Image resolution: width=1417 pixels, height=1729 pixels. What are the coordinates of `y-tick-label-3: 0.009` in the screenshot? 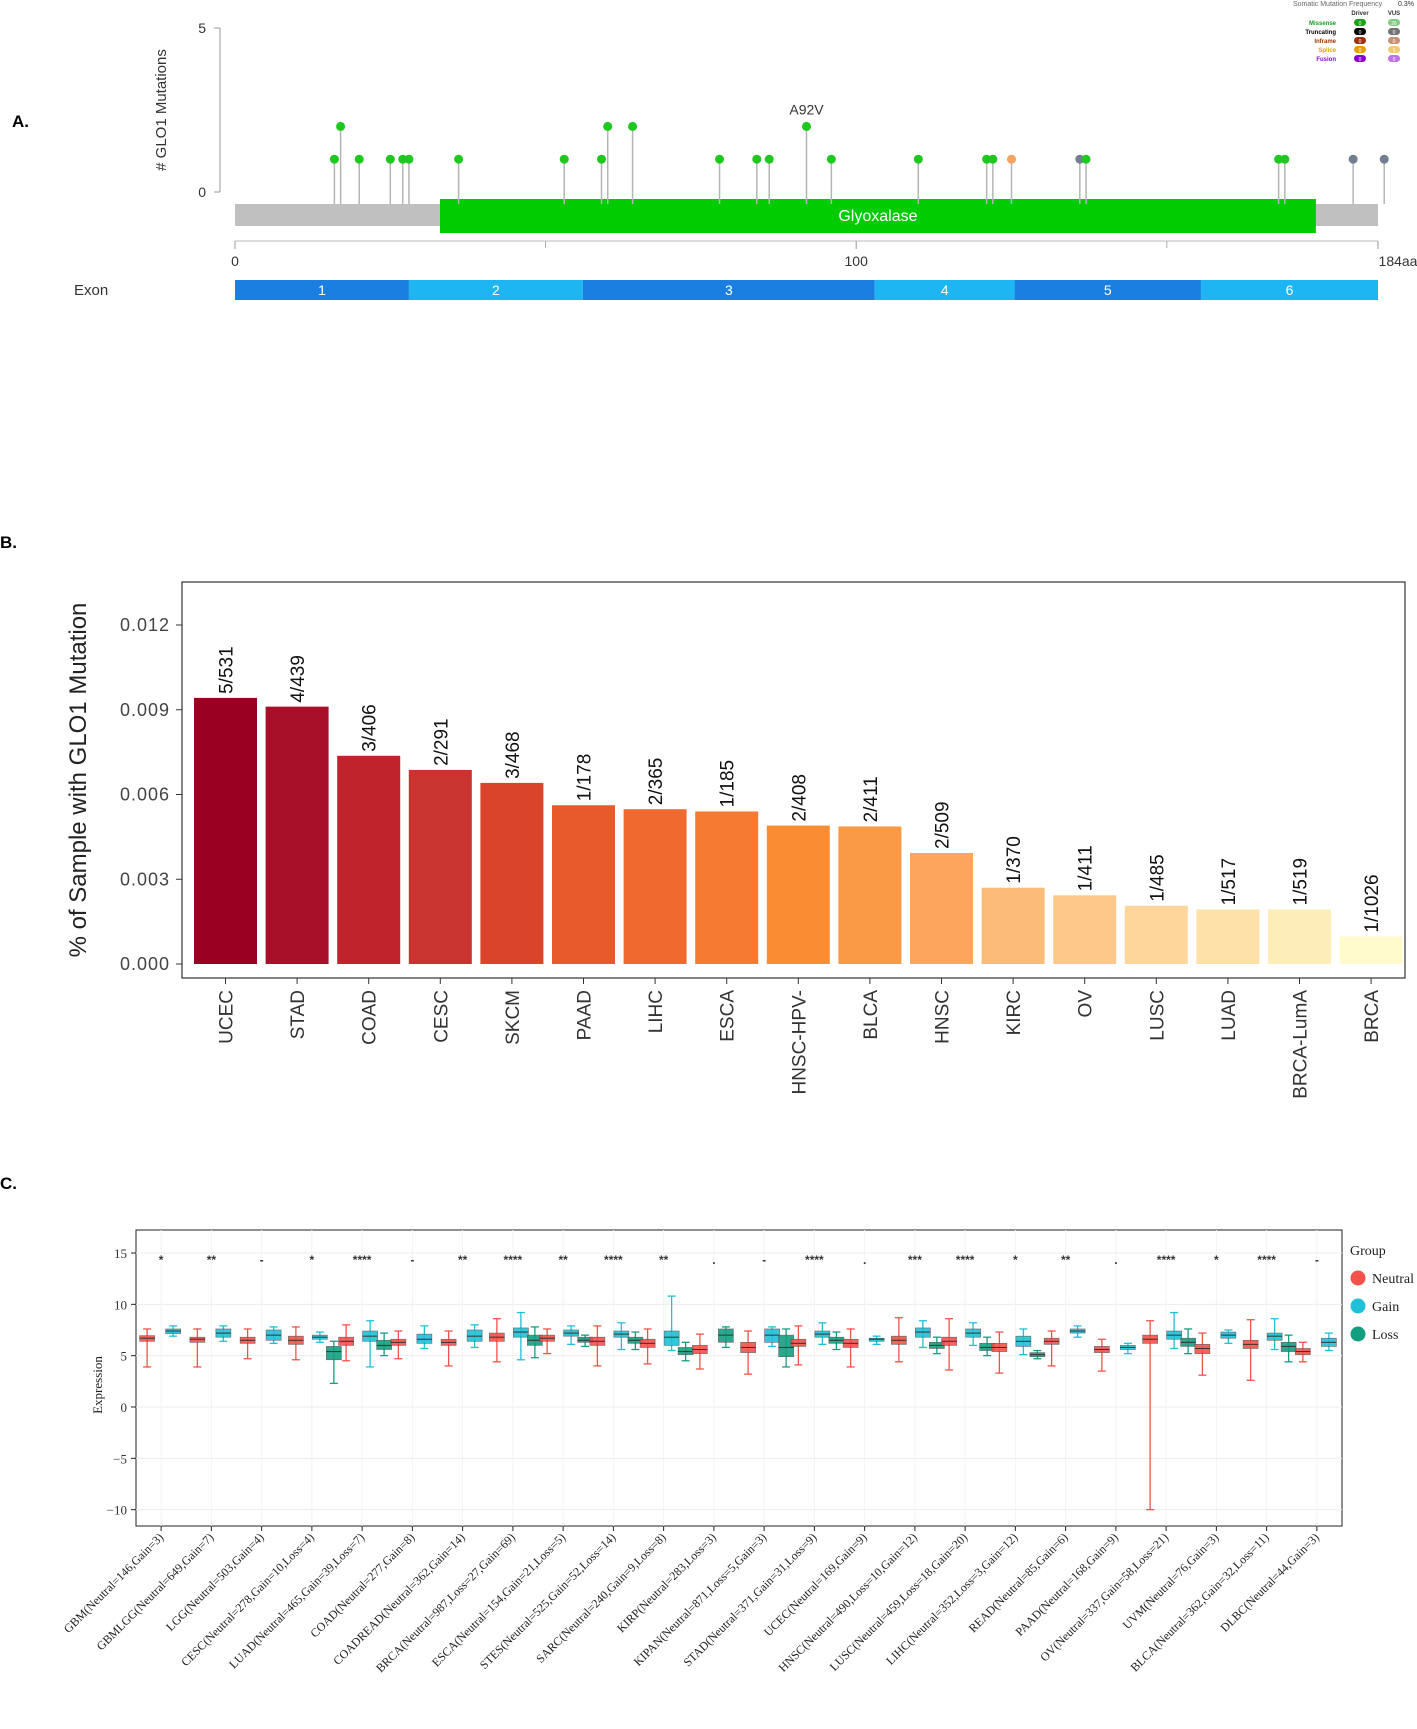 It's located at (145, 710).